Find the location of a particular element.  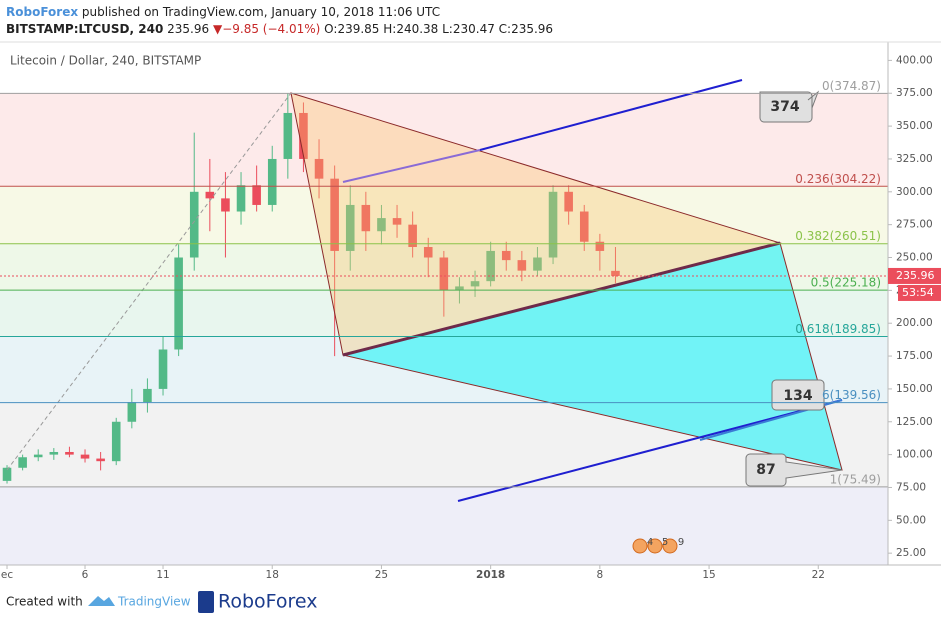

y-tick-label: 400.00 is located at coordinates (914, 60).